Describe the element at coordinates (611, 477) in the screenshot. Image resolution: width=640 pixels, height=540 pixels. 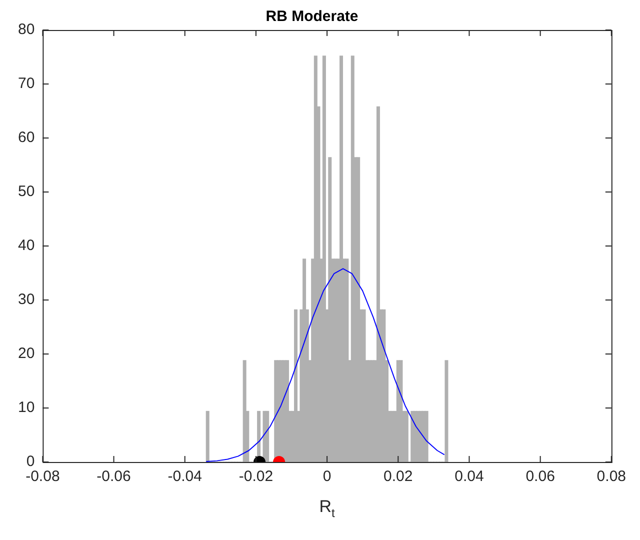
I see `x-tick-label: 0.08` at that location.